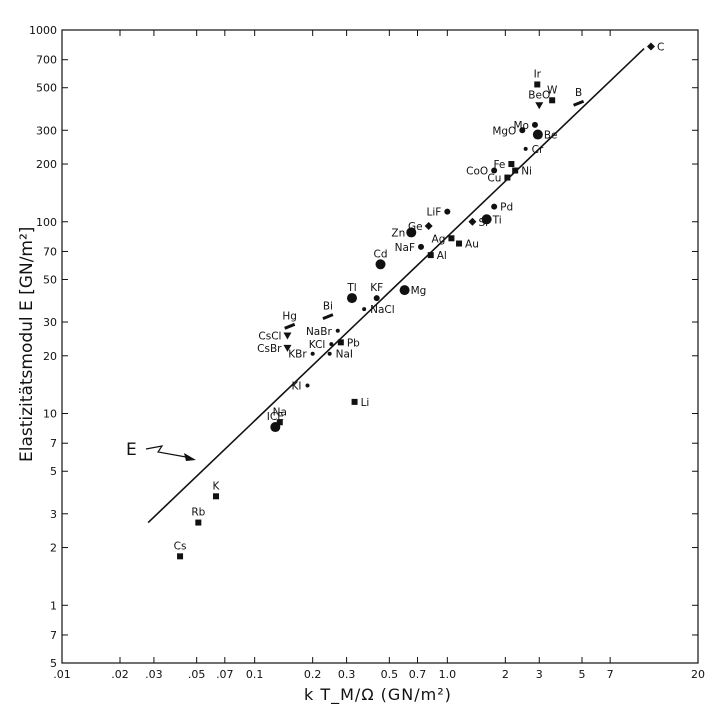 The width and height of the screenshot is (717, 711). Describe the element at coordinates (552, 100) in the screenshot. I see `point-w` at that location.